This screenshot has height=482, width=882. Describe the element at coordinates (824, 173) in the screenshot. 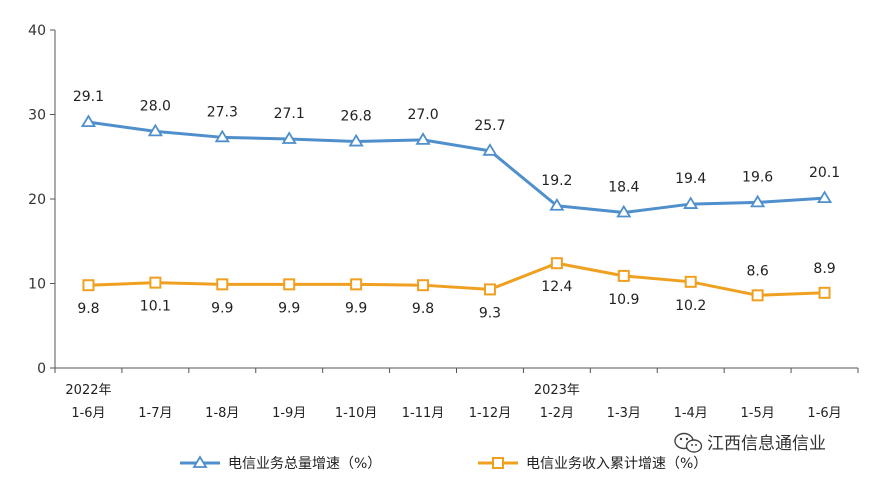

I see `data-label: 20.1` at that location.